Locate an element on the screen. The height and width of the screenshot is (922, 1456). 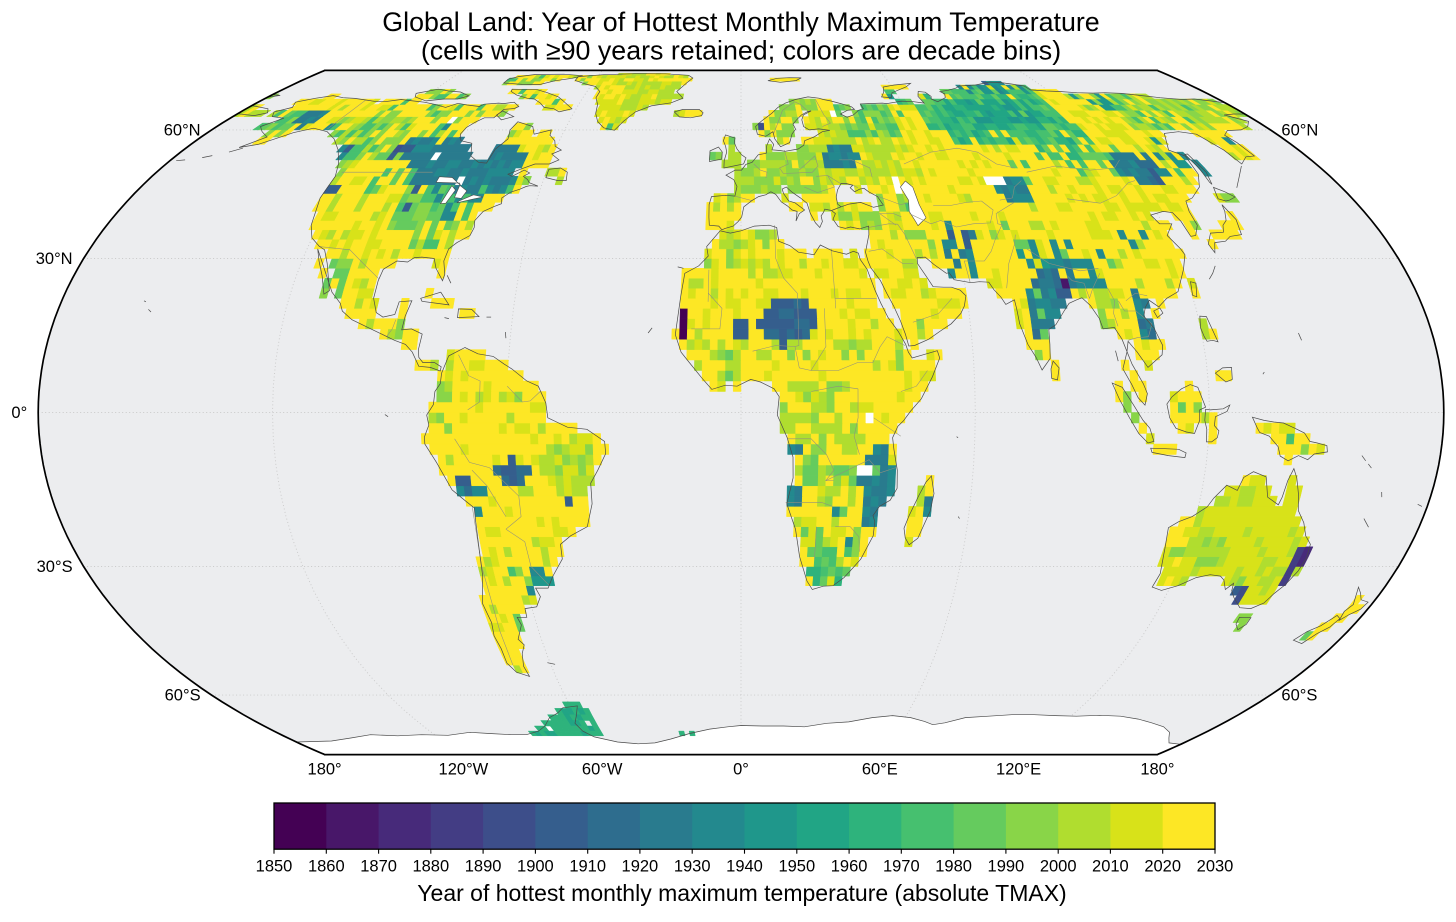
svg-text: 120°E is located at coordinates (1018, 770).